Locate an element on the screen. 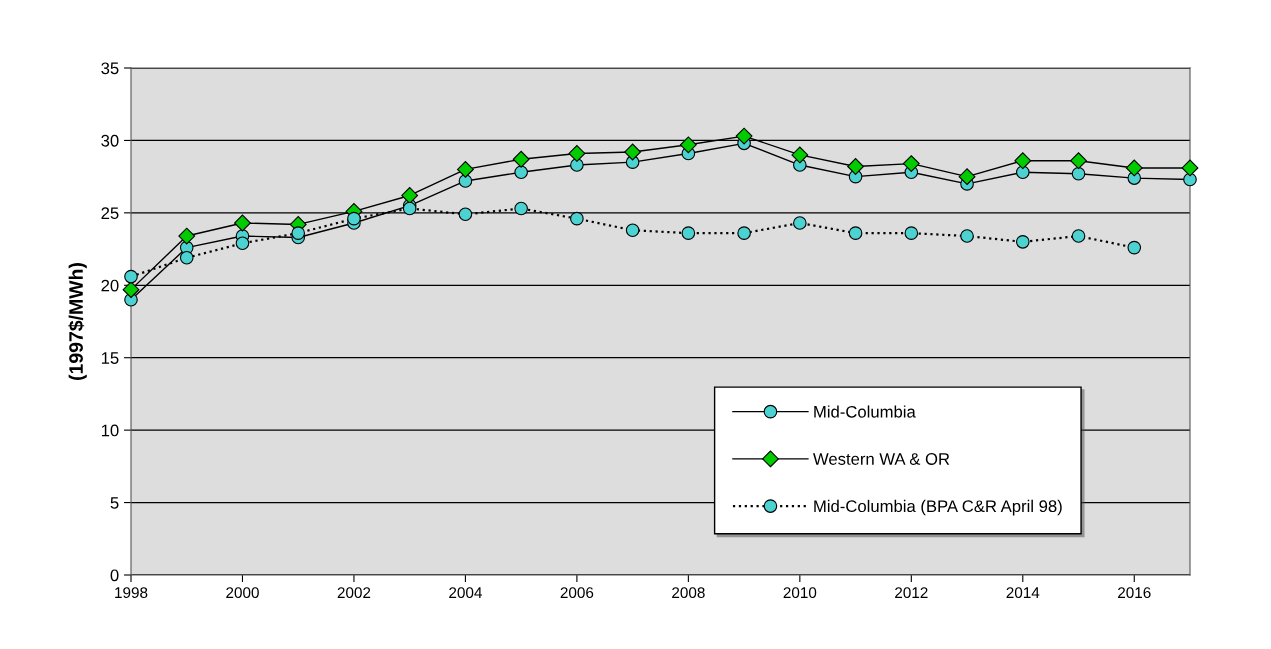 Image resolution: width=1271 pixels, height=649 pixels. x-tick-label: 2014 is located at coordinates (1023, 593).